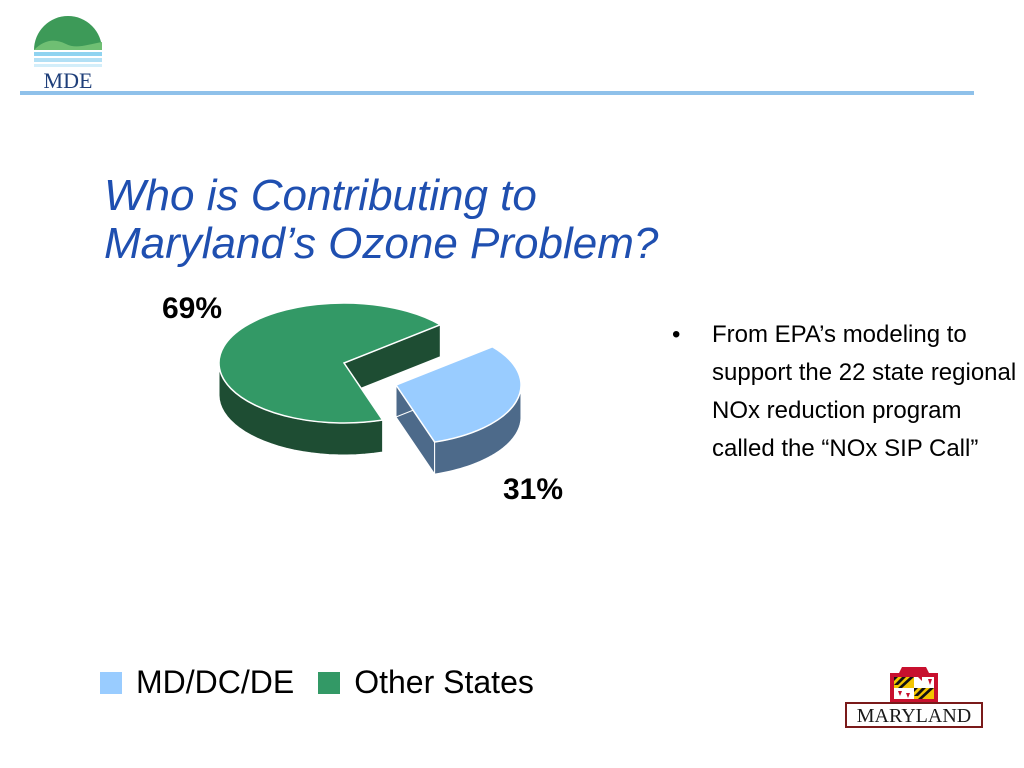 This screenshot has height=768, width=1024. I want to click on pie-slice-other-states, so click(330, 379).